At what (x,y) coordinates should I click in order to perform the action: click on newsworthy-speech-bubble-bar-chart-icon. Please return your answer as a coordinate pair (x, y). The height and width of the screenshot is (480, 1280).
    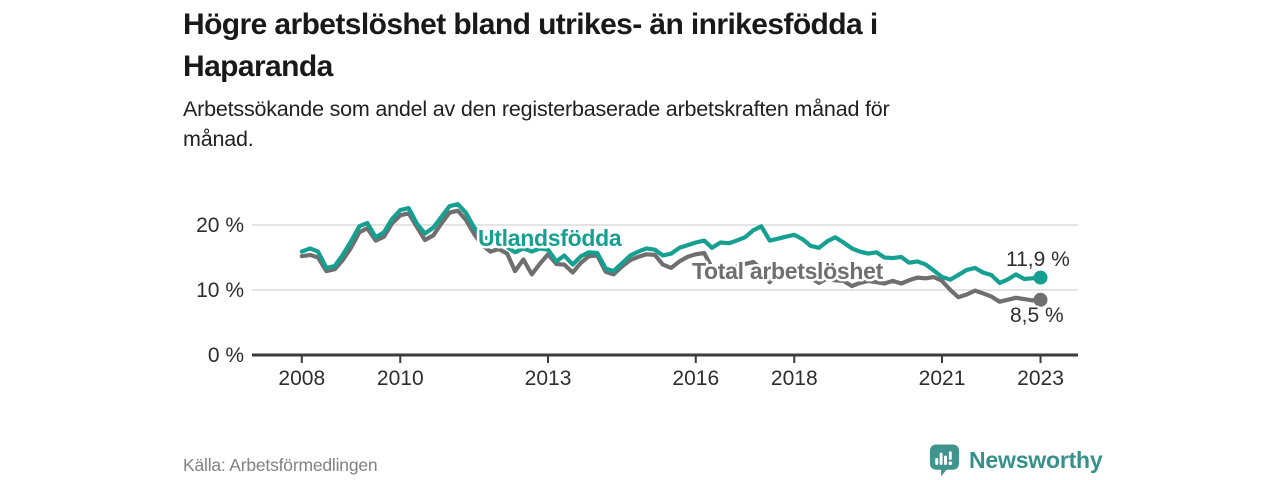
    Looking at the image, I should click on (944, 460).